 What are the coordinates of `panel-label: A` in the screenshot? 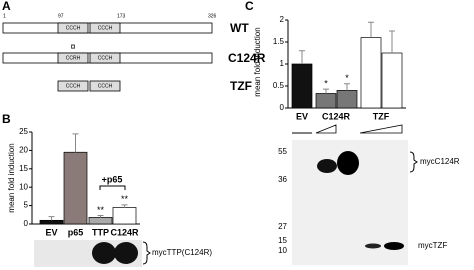 It's located at (6, 6).